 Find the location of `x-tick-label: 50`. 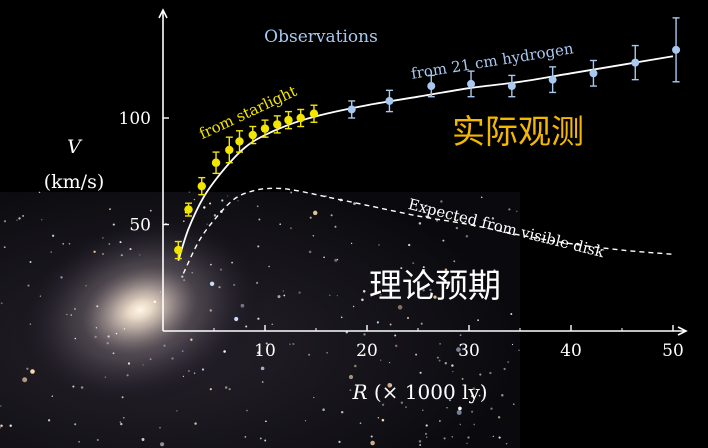

x-tick-label: 50 is located at coordinates (673, 351).